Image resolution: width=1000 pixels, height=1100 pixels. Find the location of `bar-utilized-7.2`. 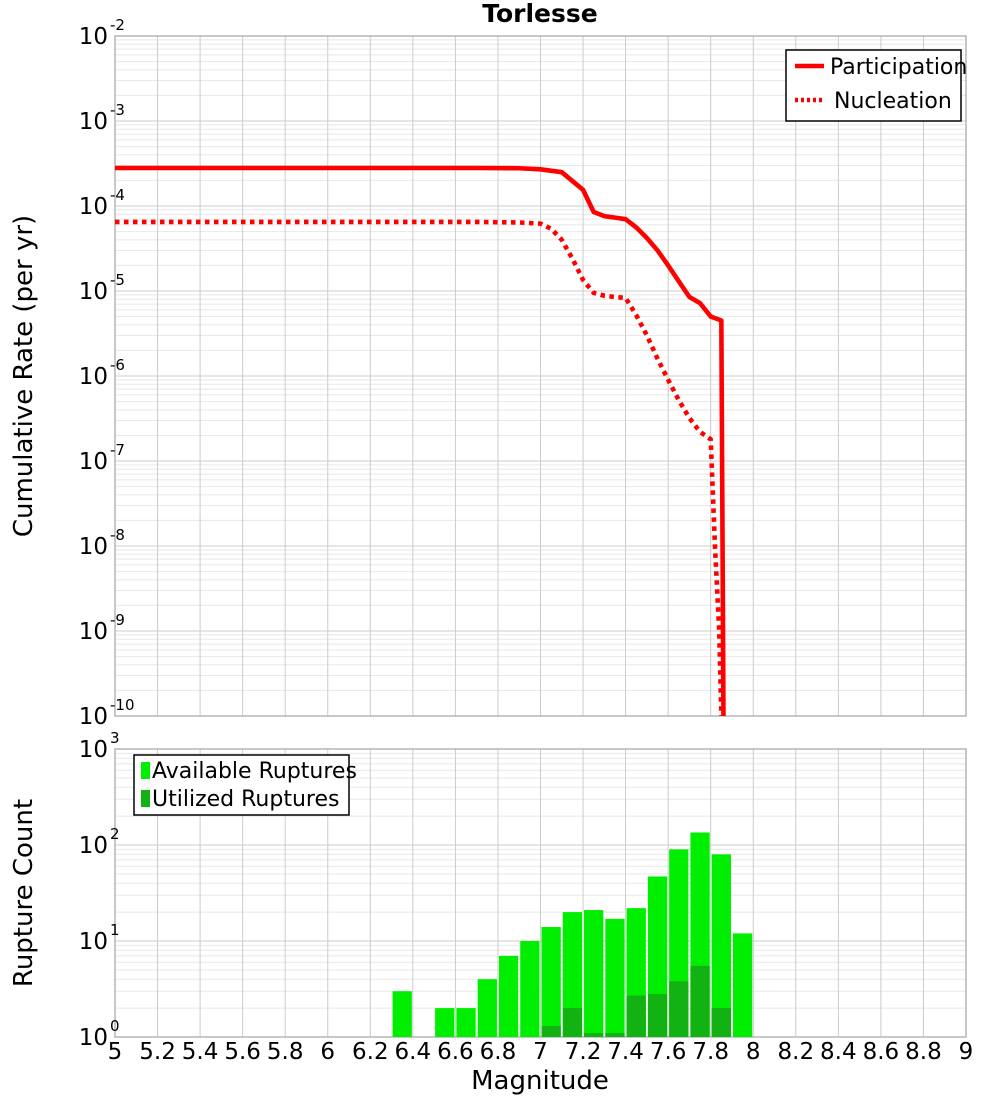

bar-utilized-7.2 is located at coordinates (594, 1035).